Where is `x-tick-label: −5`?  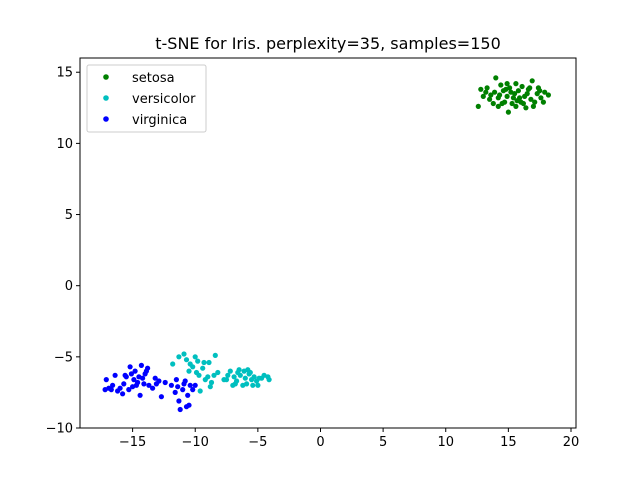
x-tick-label: −5 is located at coordinates (257, 442).